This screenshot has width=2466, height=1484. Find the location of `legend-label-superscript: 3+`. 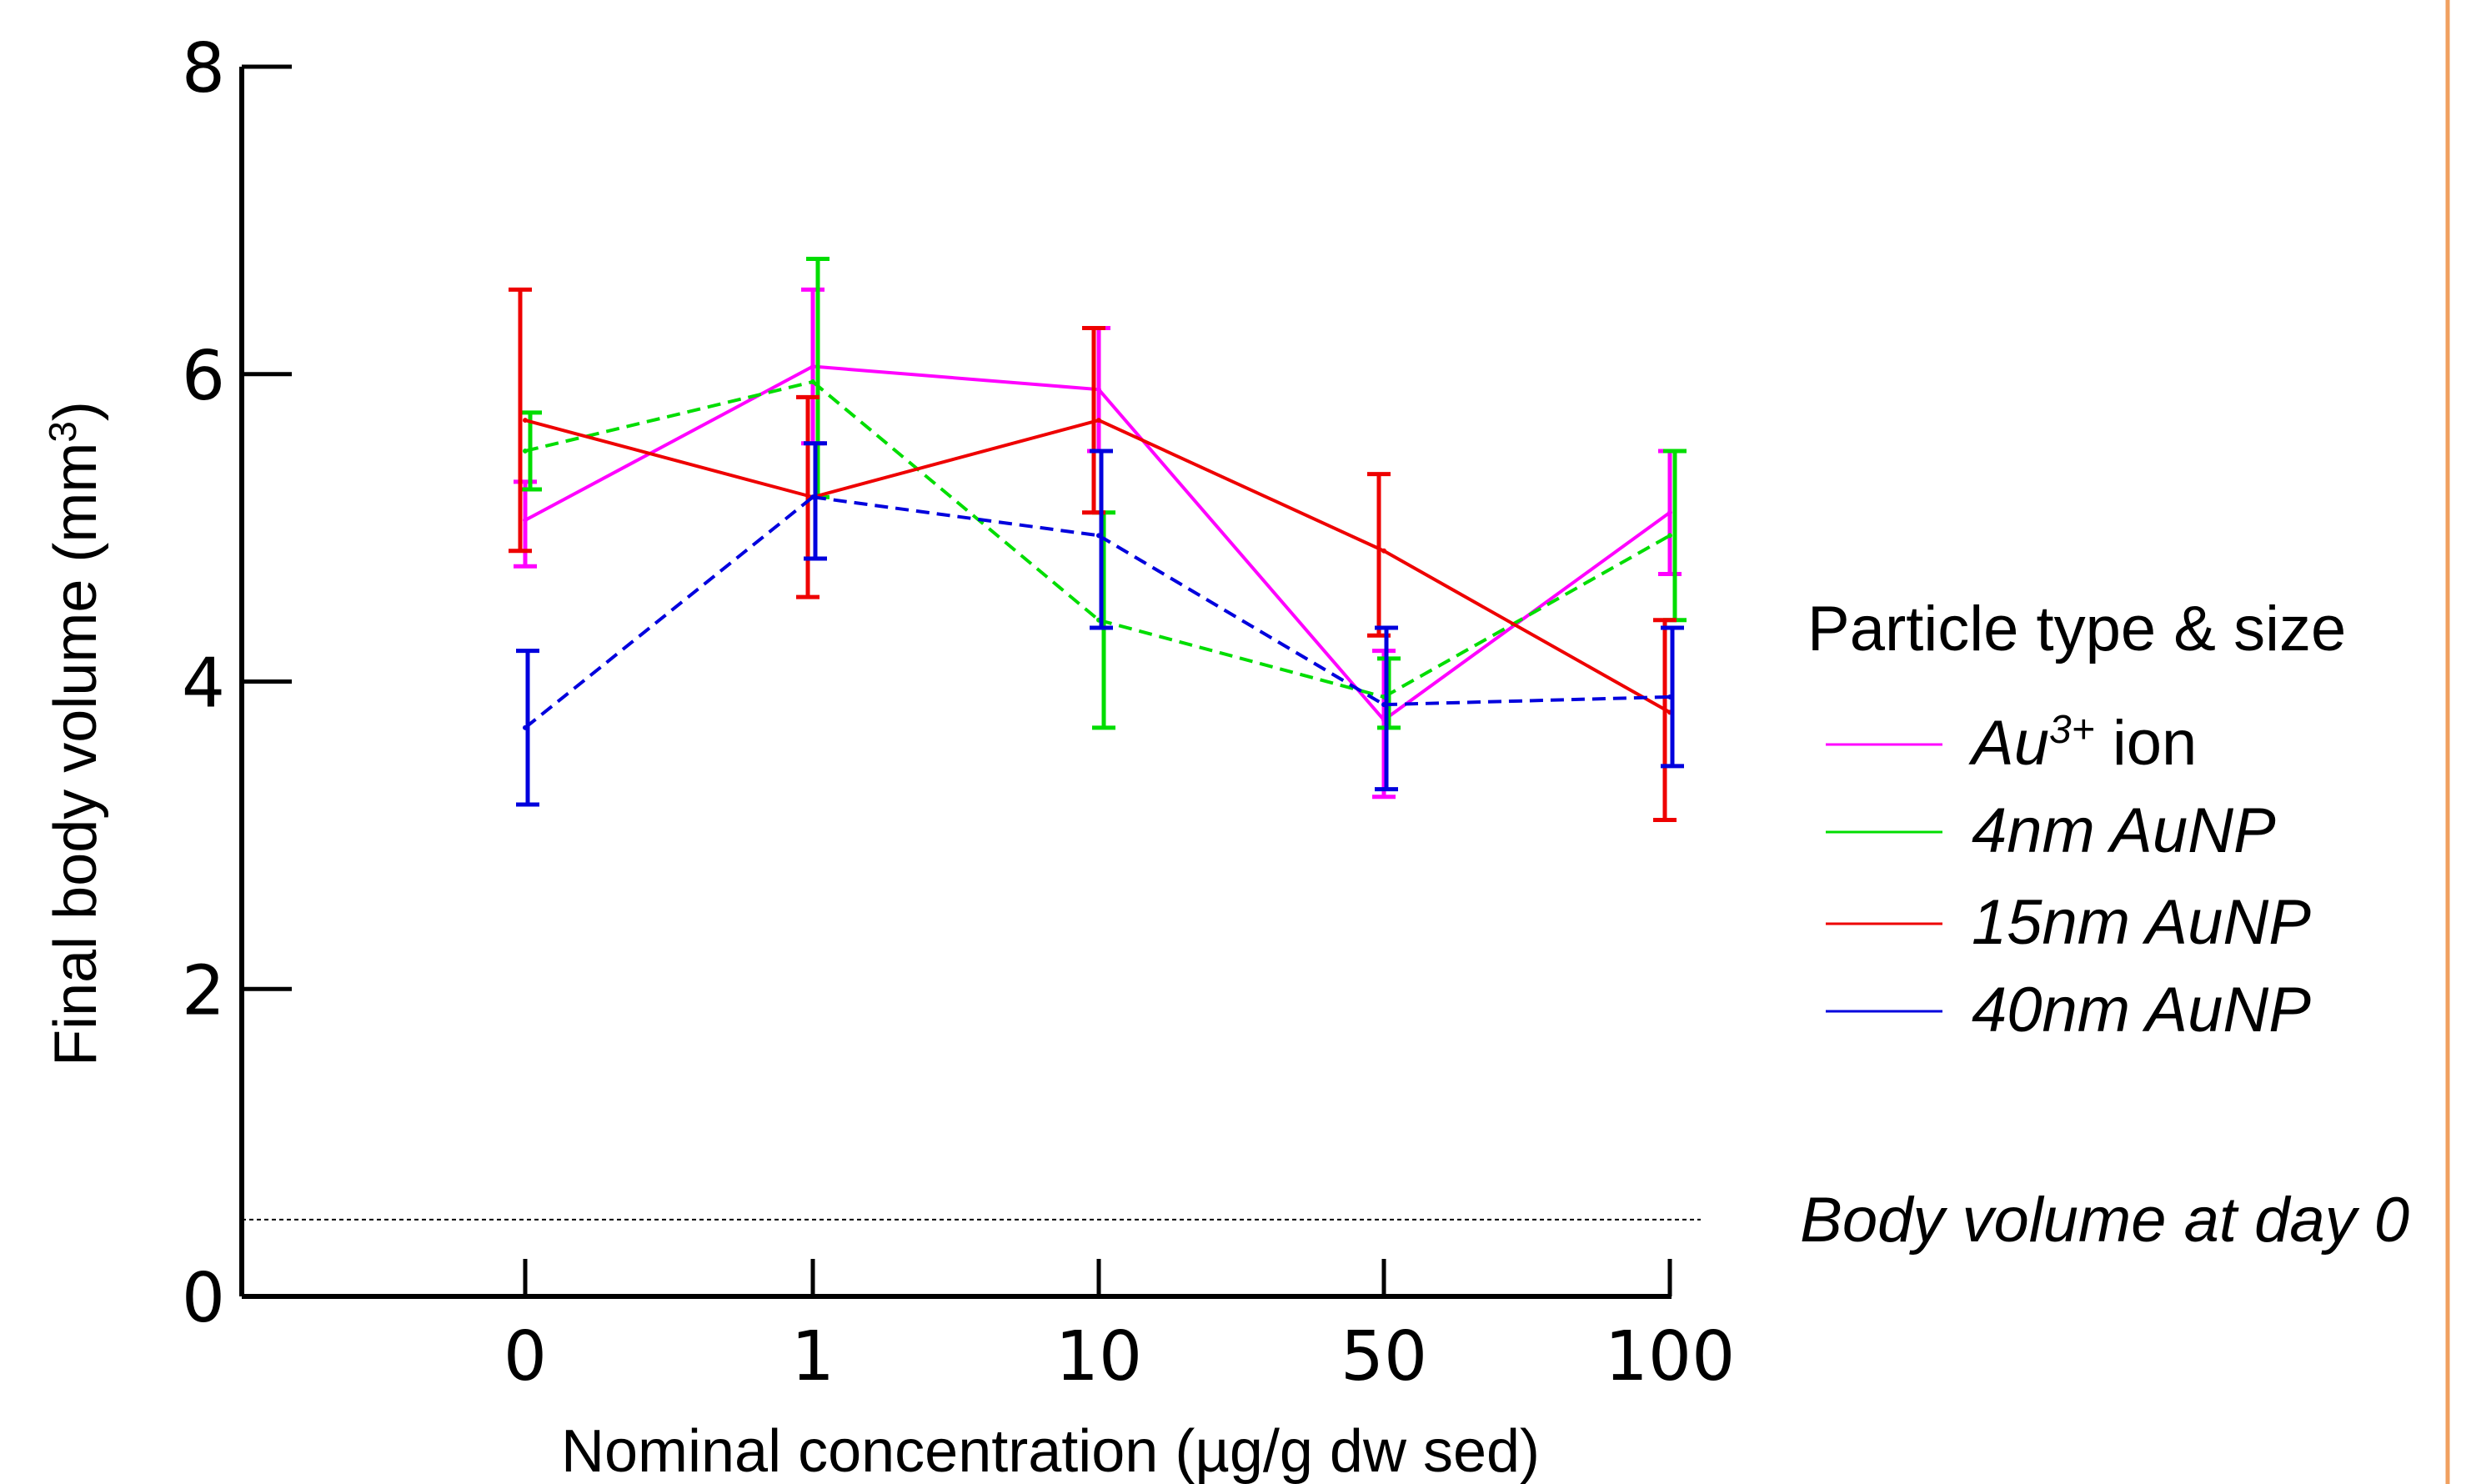

legend-label-superscript: 3+ is located at coordinates (2072, 730).